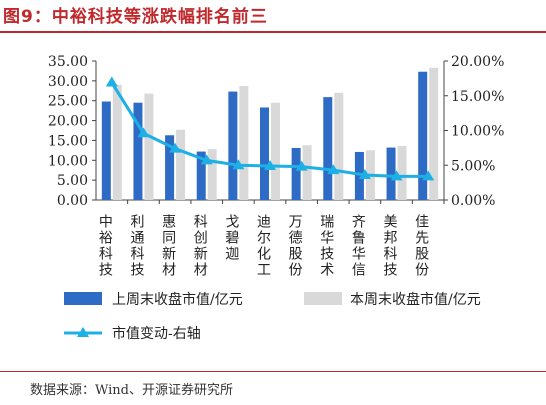 Image resolution: width=546 pixels, height=405 pixels. I want to click on legend-swatch-last-week, so click(83, 298).